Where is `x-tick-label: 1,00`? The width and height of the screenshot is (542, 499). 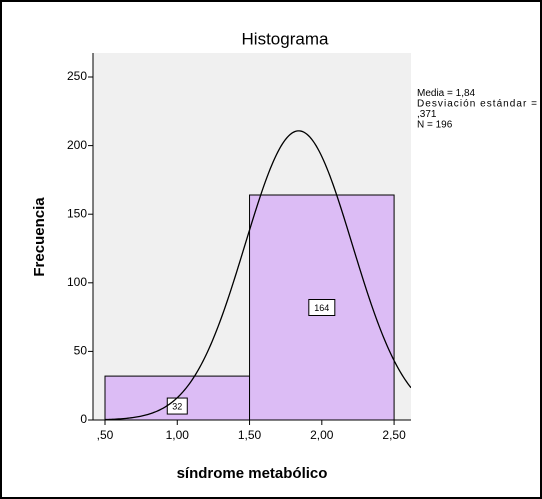 x-tick-label: 1,00 is located at coordinates (178, 435).